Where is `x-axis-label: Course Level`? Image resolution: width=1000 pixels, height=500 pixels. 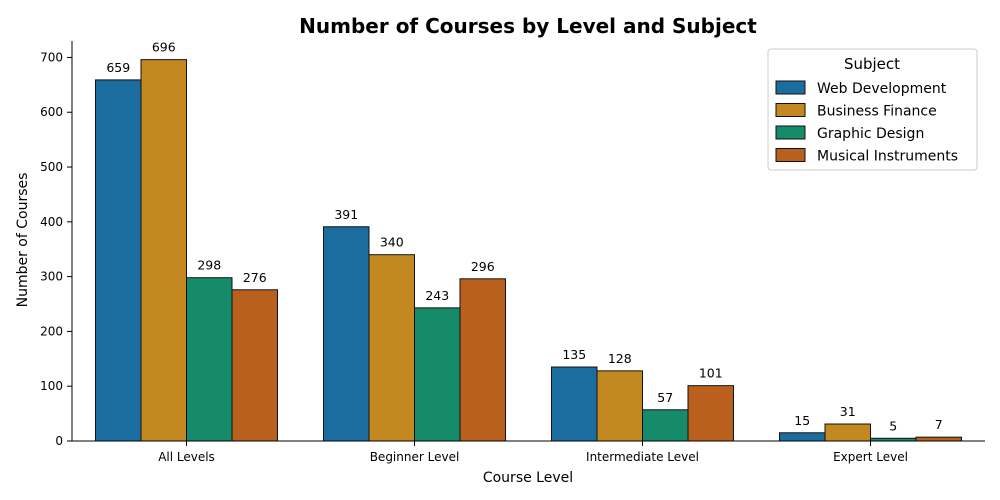
x-axis-label: Course Level is located at coordinates (528, 478).